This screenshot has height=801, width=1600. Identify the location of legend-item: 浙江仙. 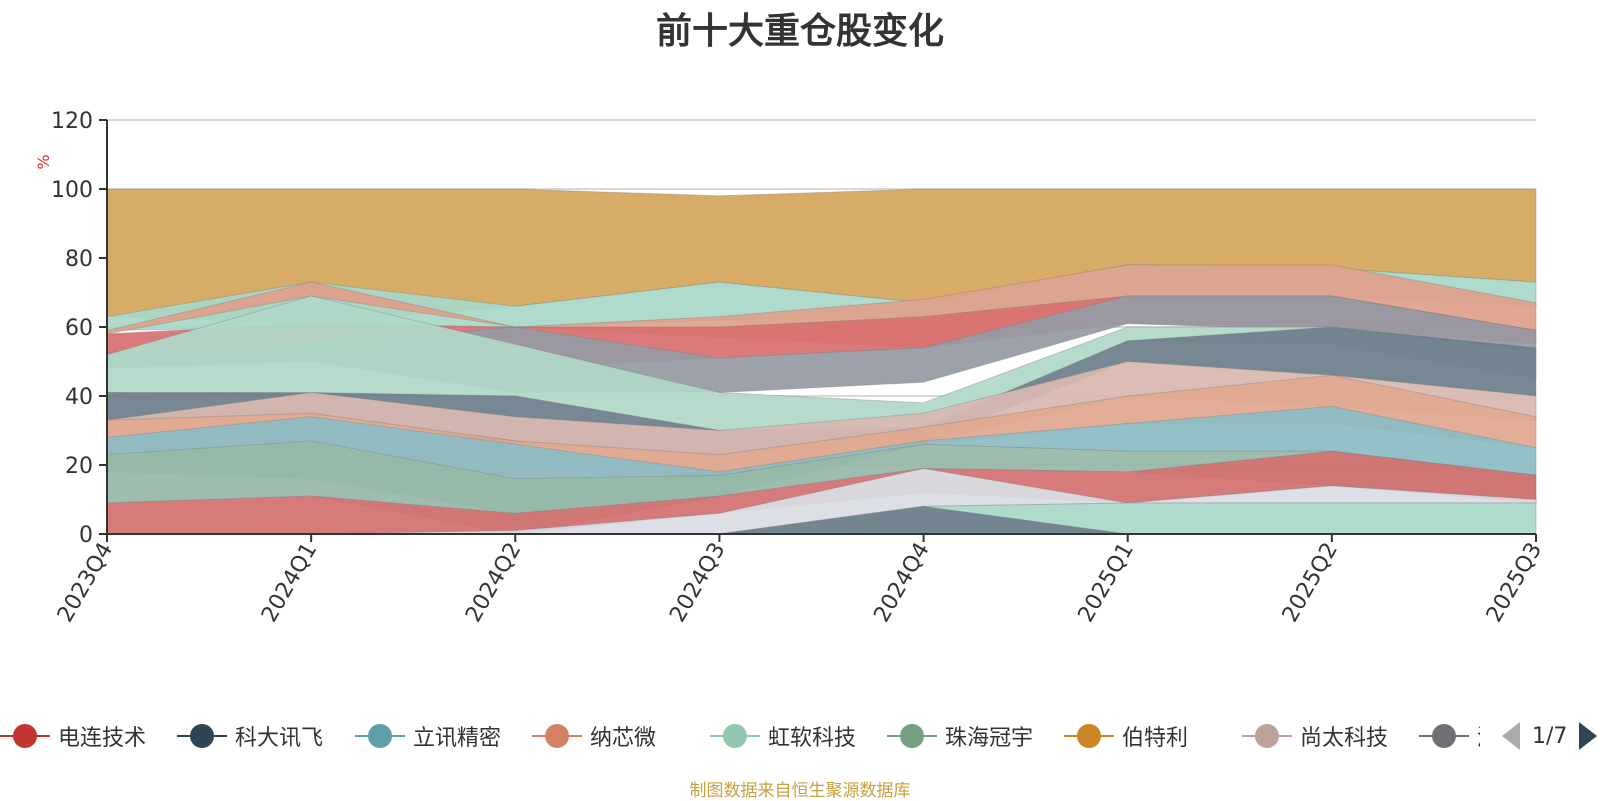
(1449, 736).